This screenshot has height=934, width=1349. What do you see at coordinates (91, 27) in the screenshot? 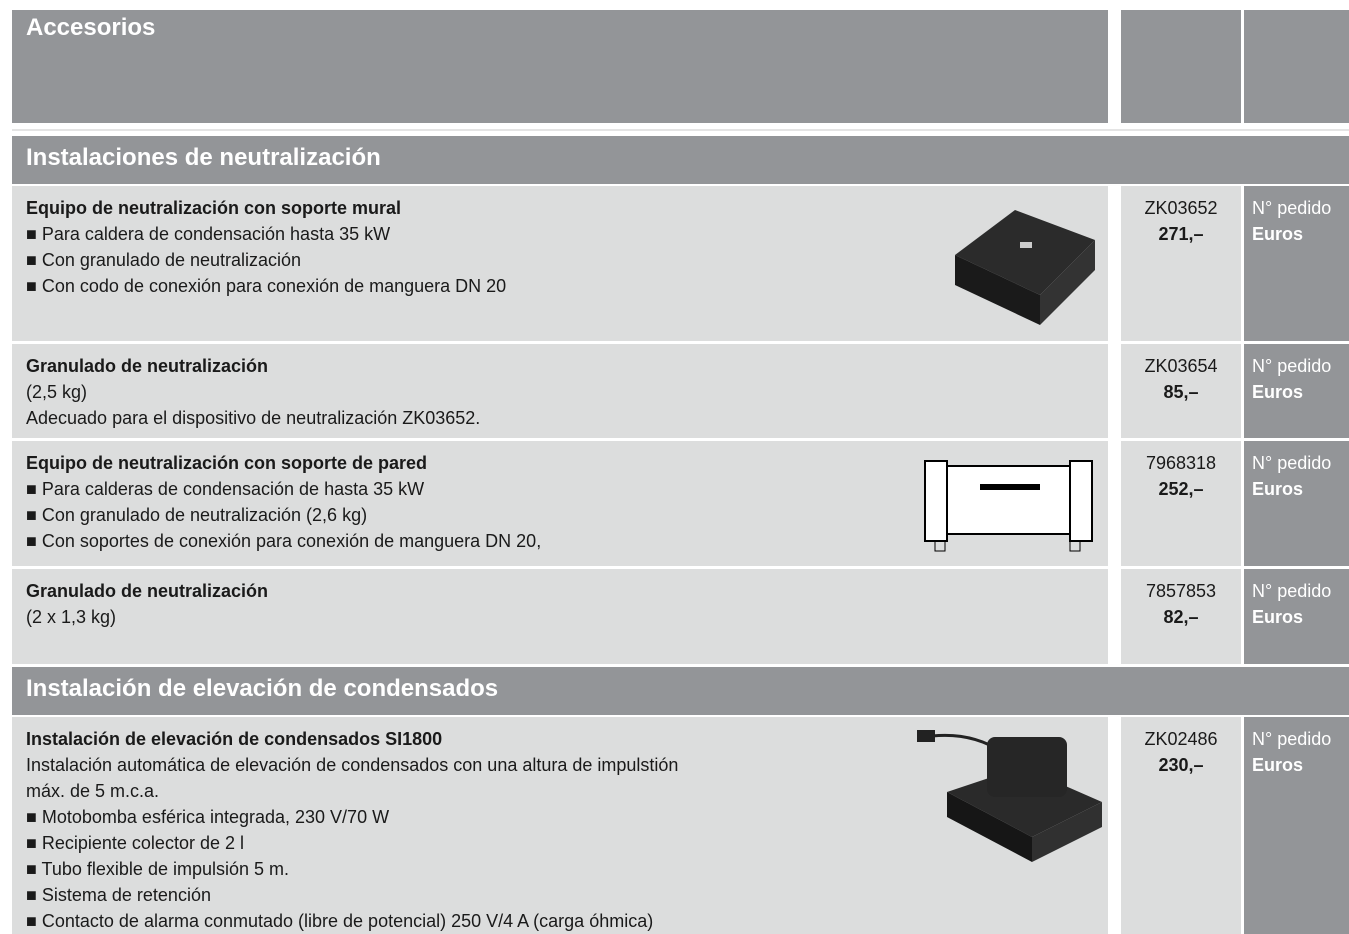
I see `header-title: Accesorios` at bounding box center [91, 27].